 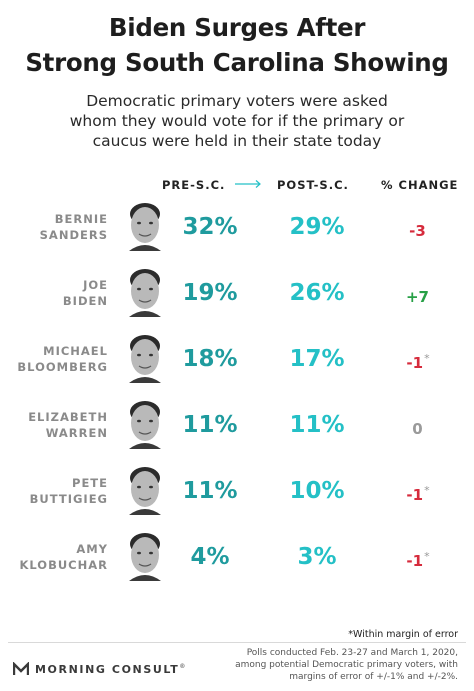 What do you see at coordinates (237, 27) in the screenshot?
I see `title-line-1: Biden Surges After` at bounding box center [237, 27].